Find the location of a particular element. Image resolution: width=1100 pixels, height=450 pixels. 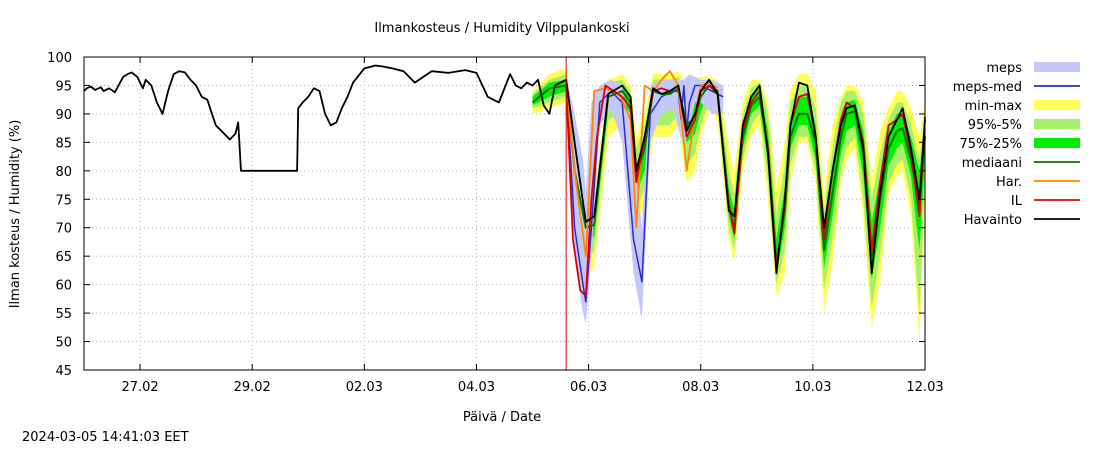

y-tick-label: 65 is located at coordinates (63, 257).